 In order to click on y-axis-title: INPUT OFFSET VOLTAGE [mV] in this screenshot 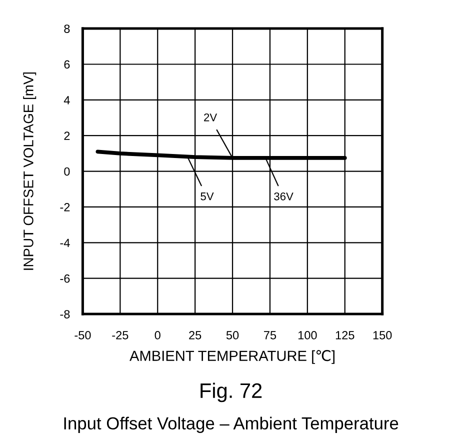, I will do `click(29, 171)`.